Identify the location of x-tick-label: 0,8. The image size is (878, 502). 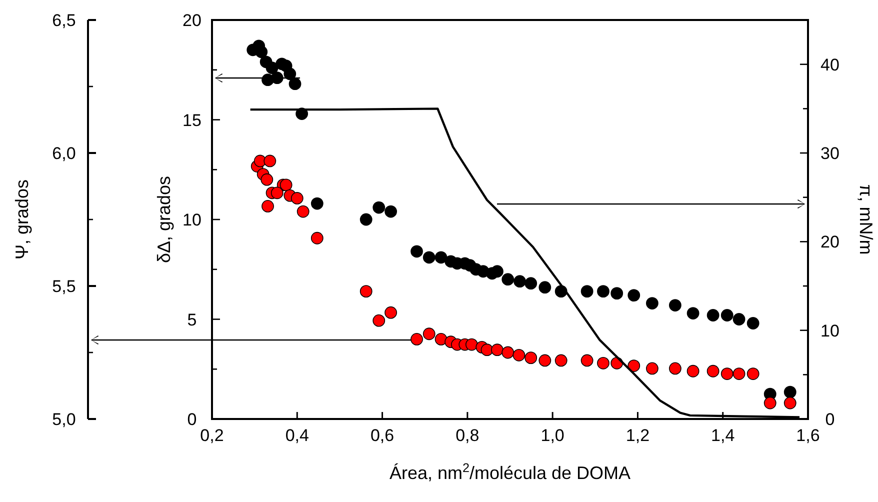
(468, 435).